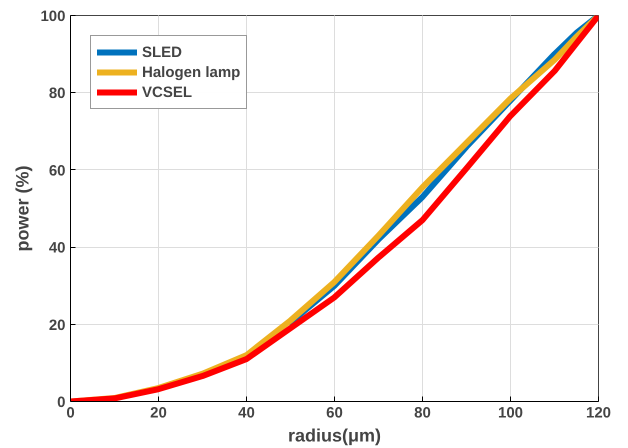 The width and height of the screenshot is (628, 448). What do you see at coordinates (191, 72) in the screenshot?
I see `legend-label: Halogen lamp` at bounding box center [191, 72].